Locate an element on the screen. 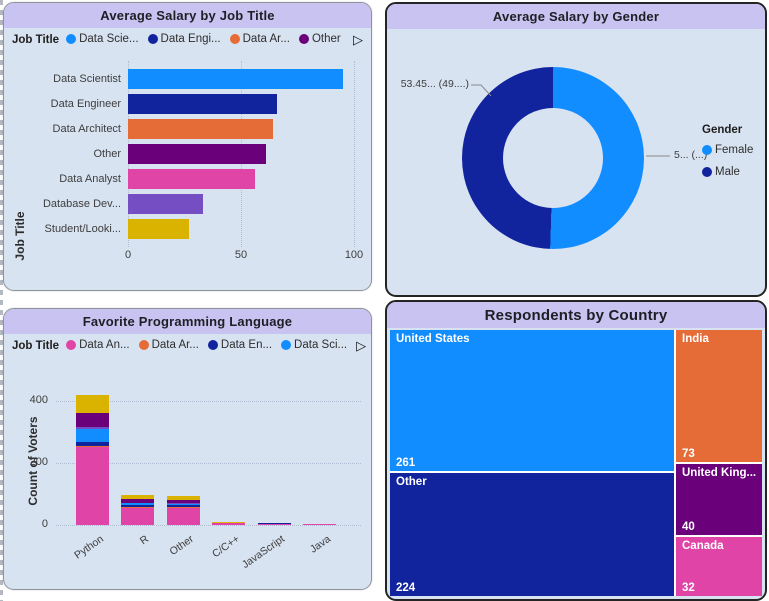 Image resolution: width=769 pixels, height=601 pixels. visual-title: Average Salary by Gender is located at coordinates (576, 16).